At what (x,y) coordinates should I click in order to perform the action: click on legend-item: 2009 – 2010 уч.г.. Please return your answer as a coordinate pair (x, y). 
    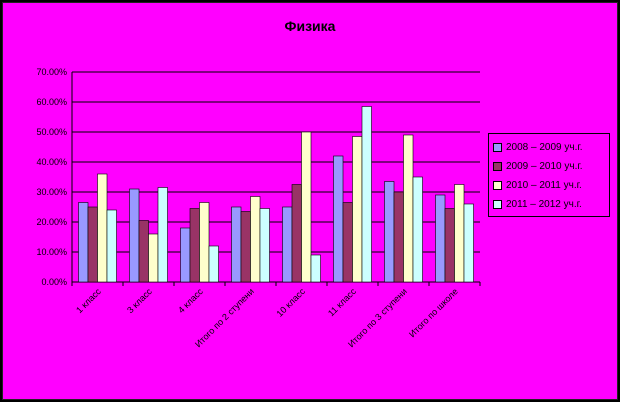
    Looking at the image, I should click on (549, 166).